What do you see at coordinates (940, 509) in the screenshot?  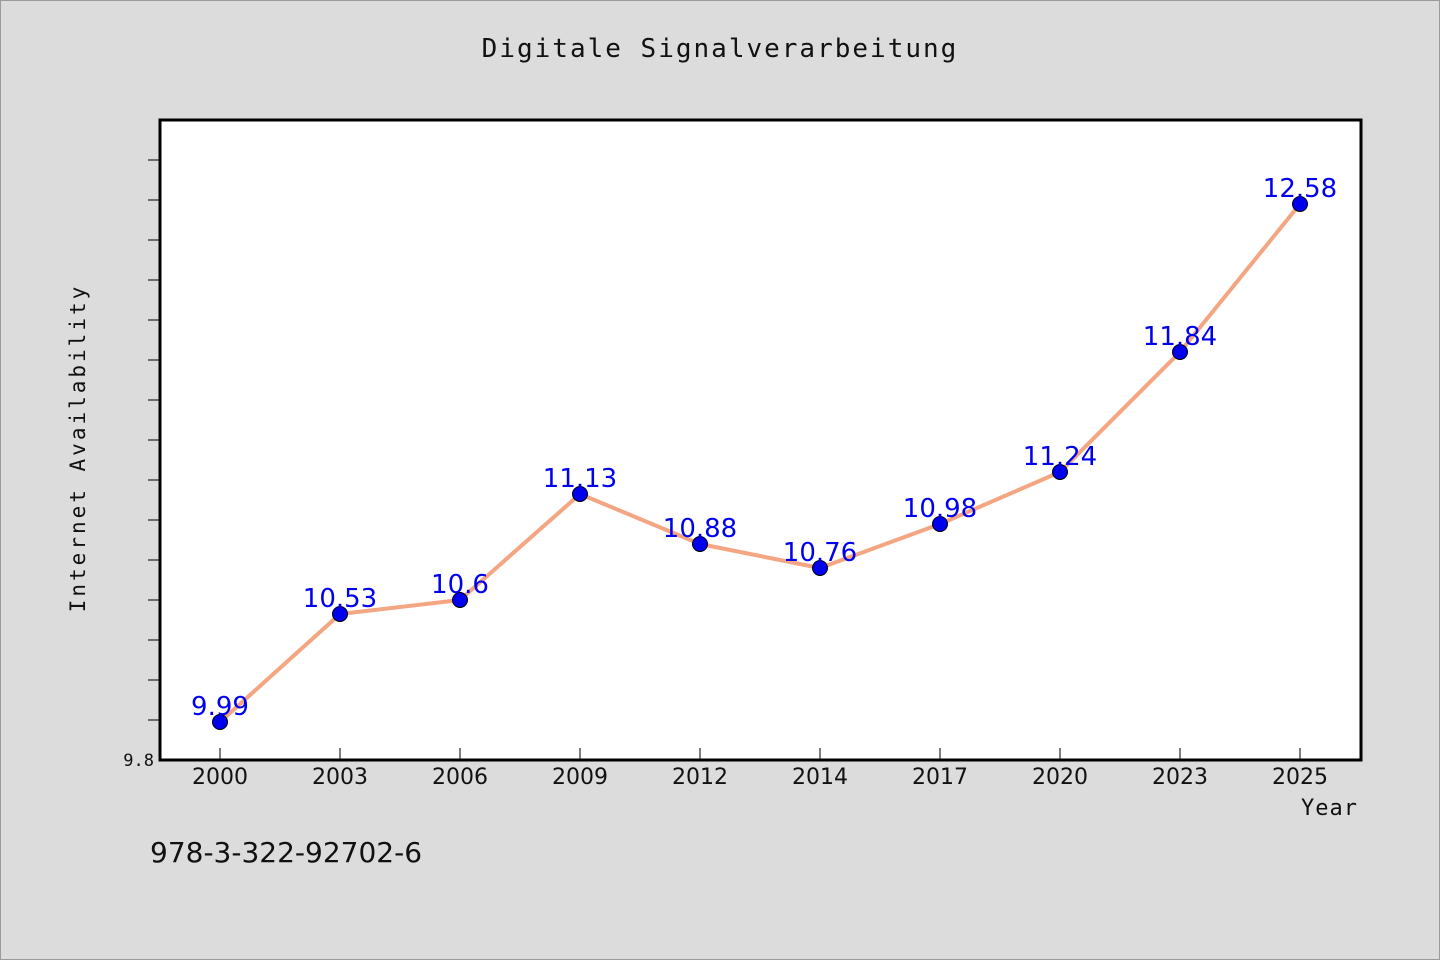 I see `data-label: 10.98` at bounding box center [940, 509].